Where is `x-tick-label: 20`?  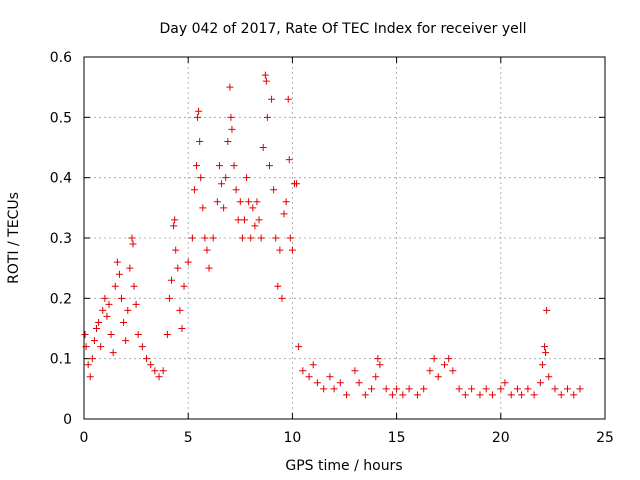
x-tick-label: 20 is located at coordinates (501, 438).